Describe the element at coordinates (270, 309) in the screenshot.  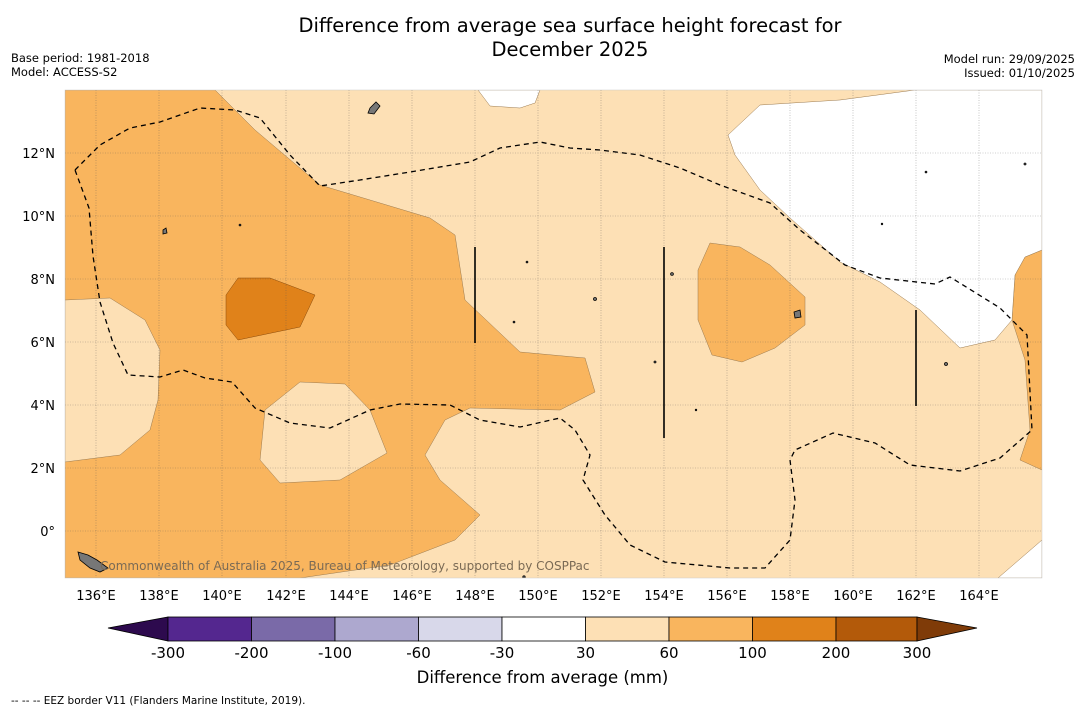
I see `band-100-200-patch` at that location.